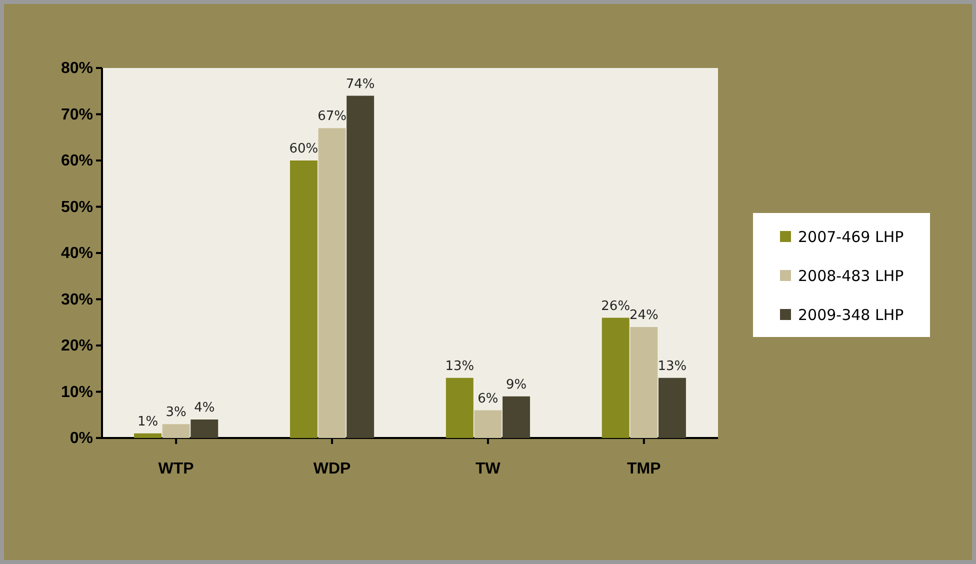 The height and width of the screenshot is (564, 976). Describe the element at coordinates (643, 315) in the screenshot. I see `data-label: 24%` at that location.